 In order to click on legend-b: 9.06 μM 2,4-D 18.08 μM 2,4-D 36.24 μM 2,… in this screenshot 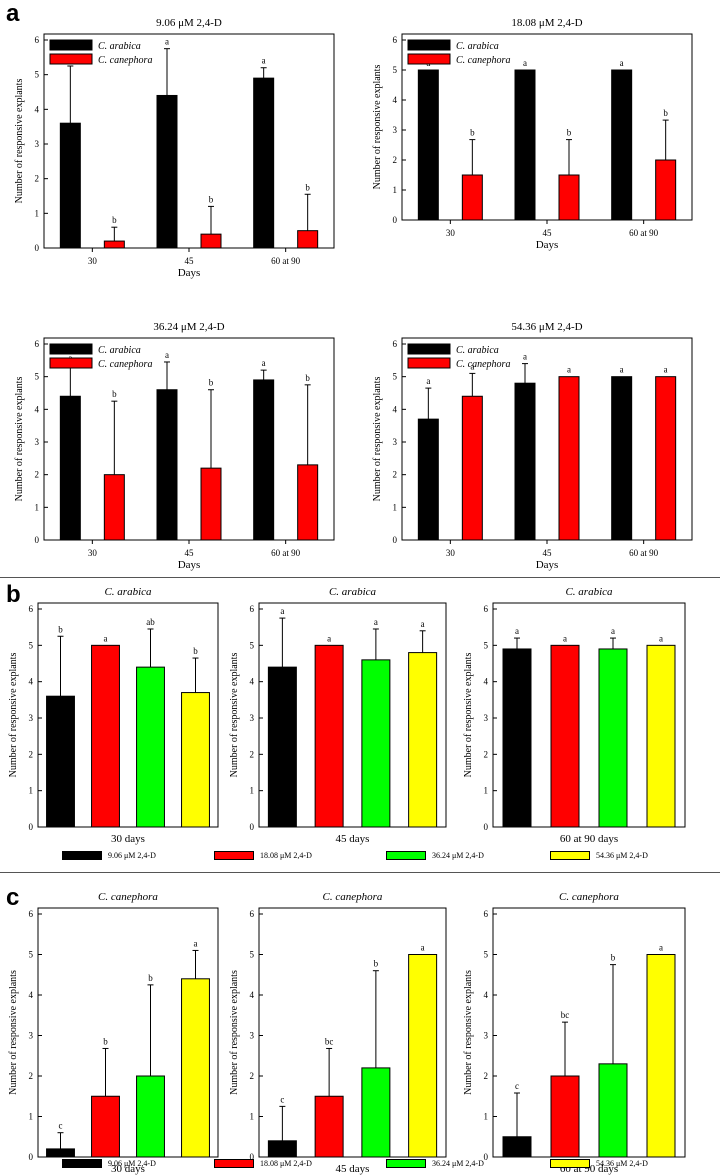, I will do `click(360, 858)`.